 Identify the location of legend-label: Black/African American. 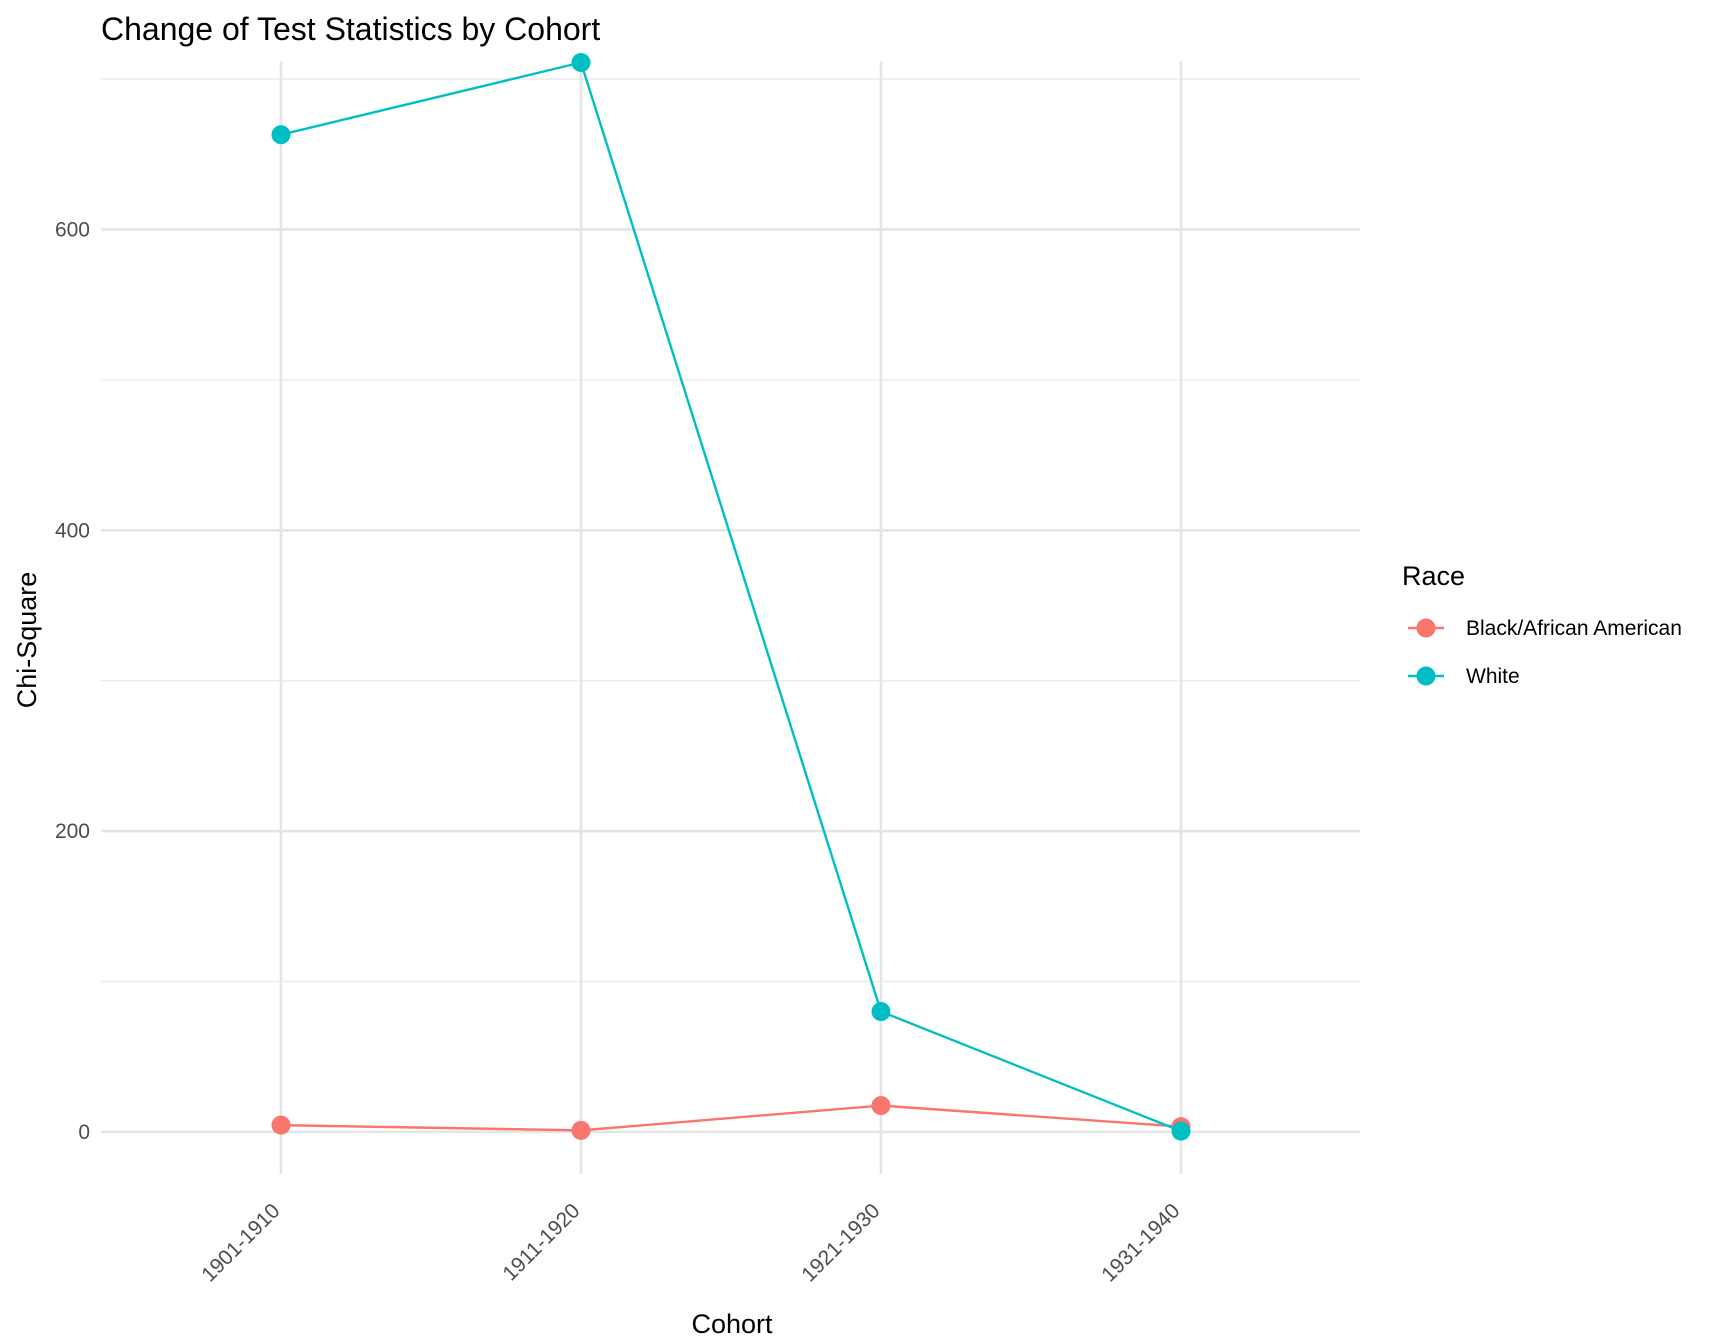
(1574, 628).